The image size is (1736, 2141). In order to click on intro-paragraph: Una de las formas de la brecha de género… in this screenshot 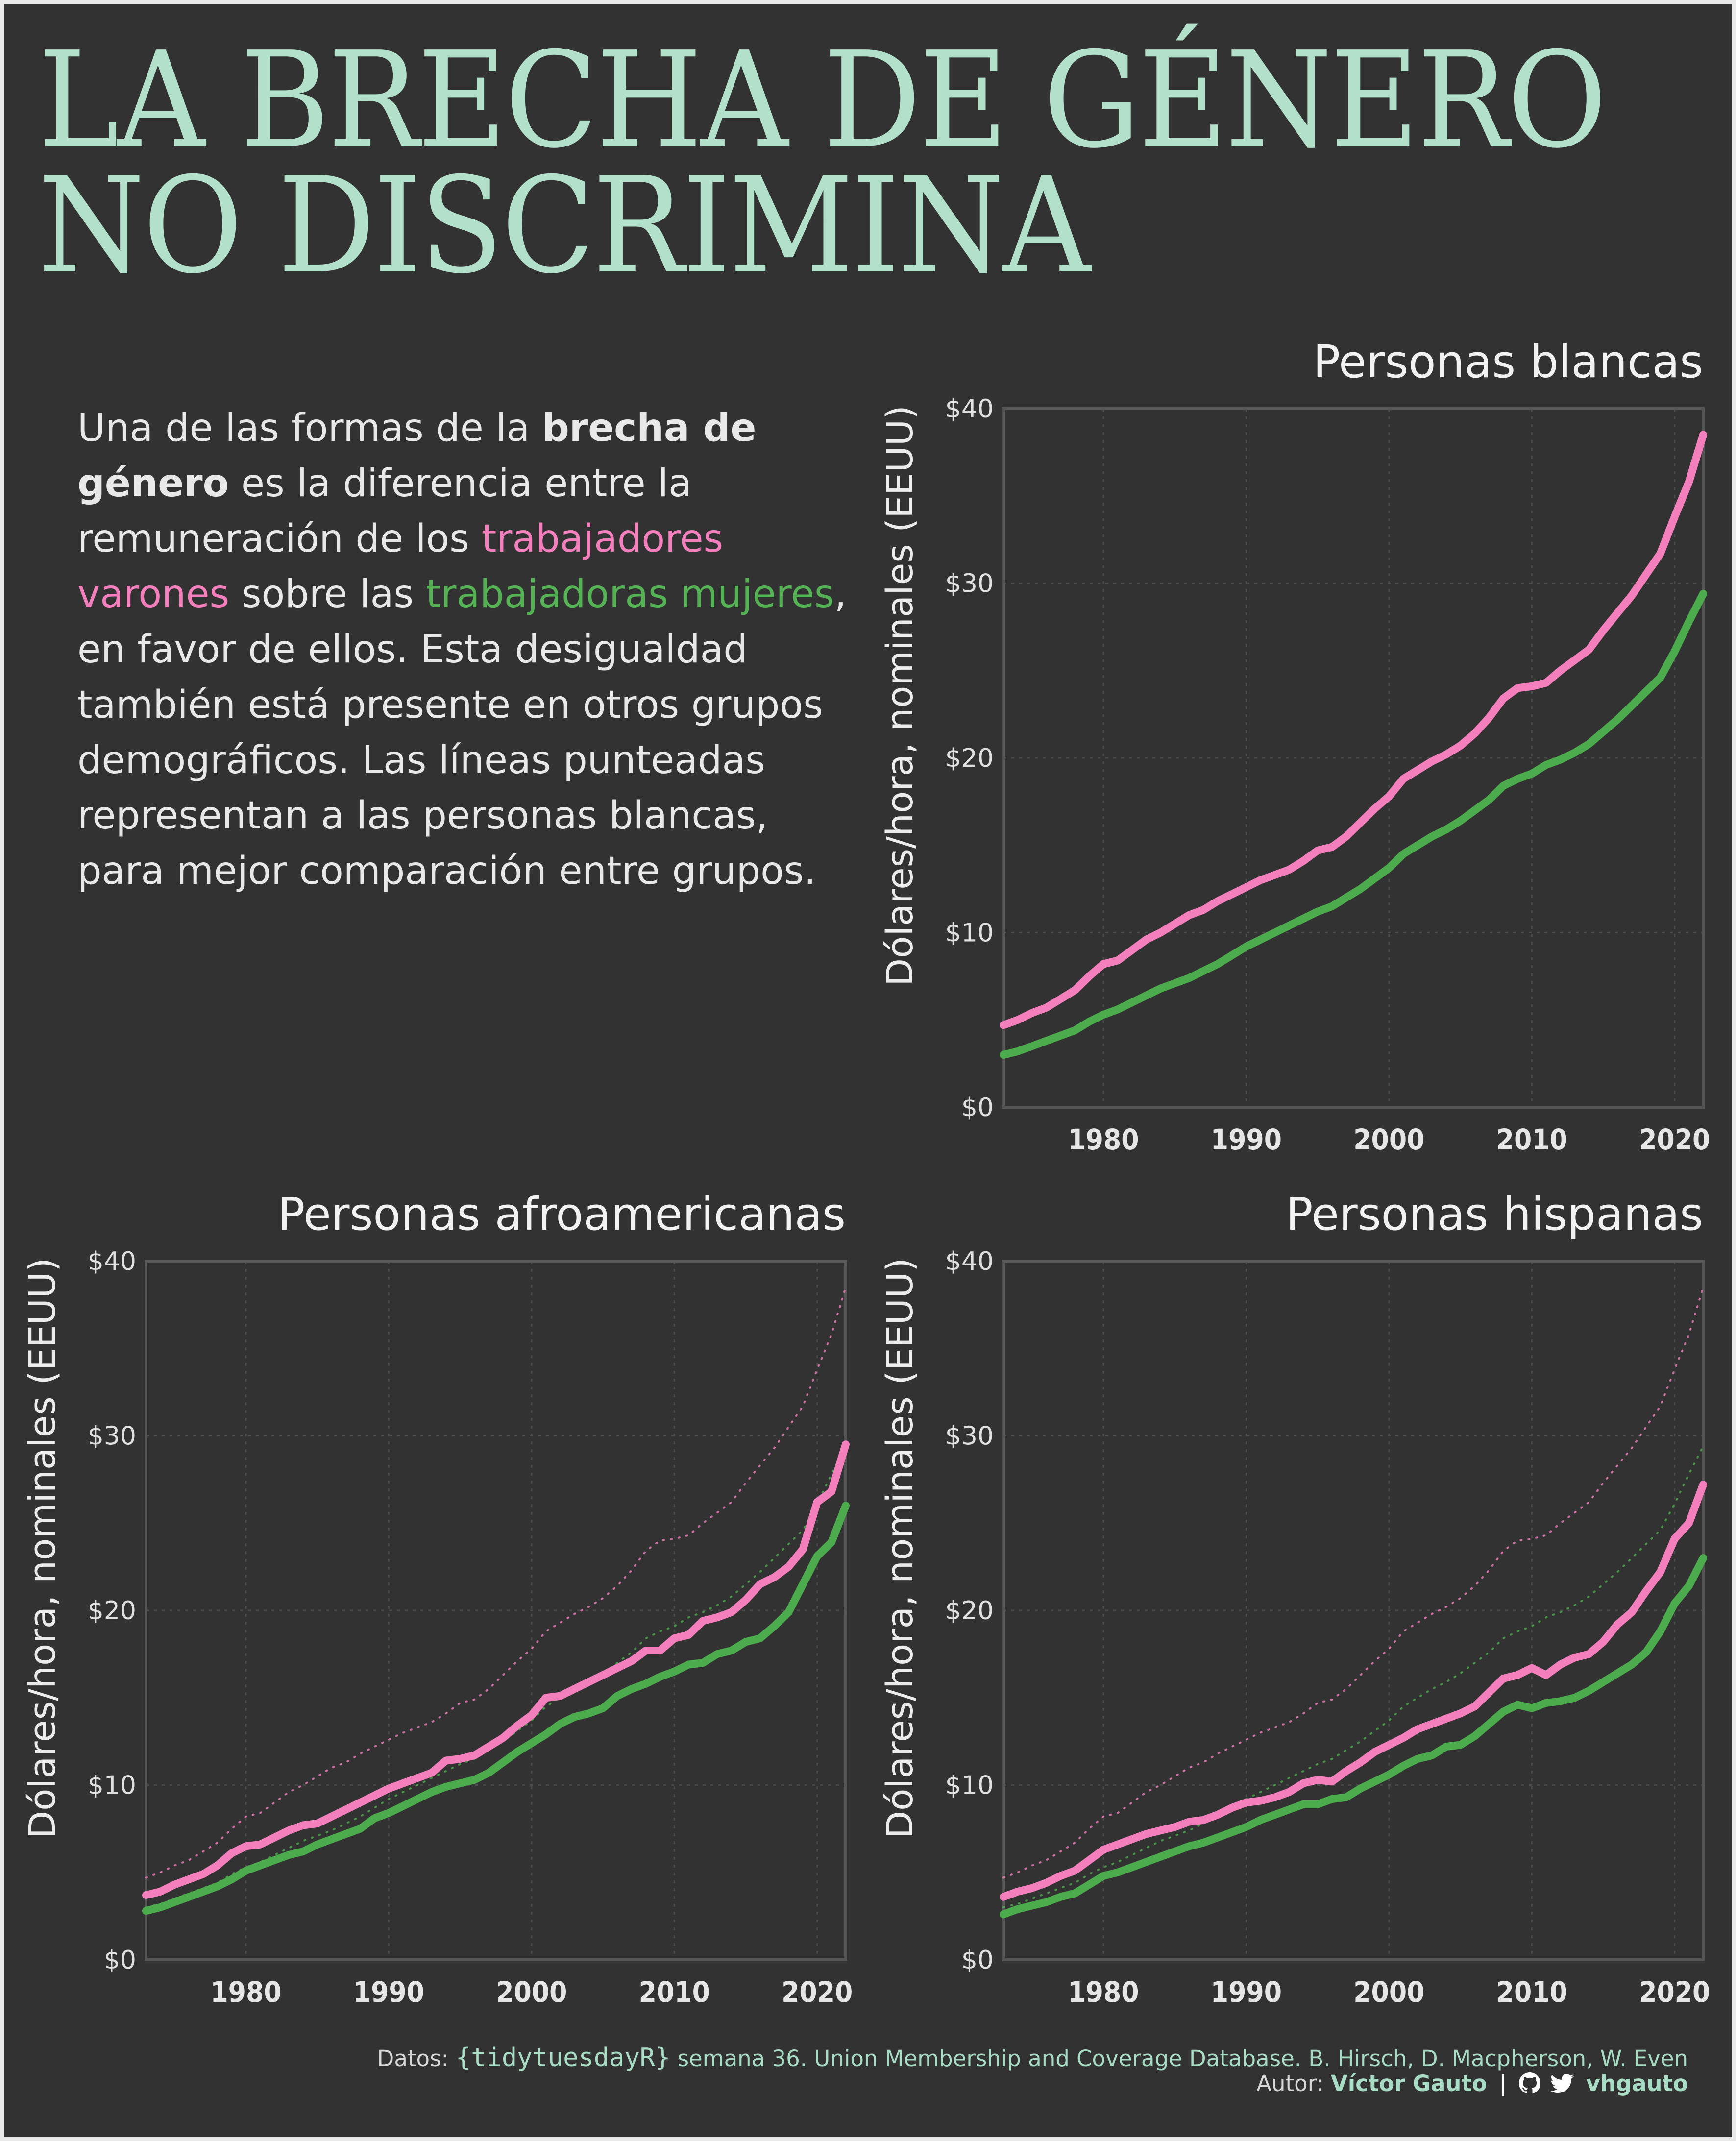, I will do `click(469, 650)`.